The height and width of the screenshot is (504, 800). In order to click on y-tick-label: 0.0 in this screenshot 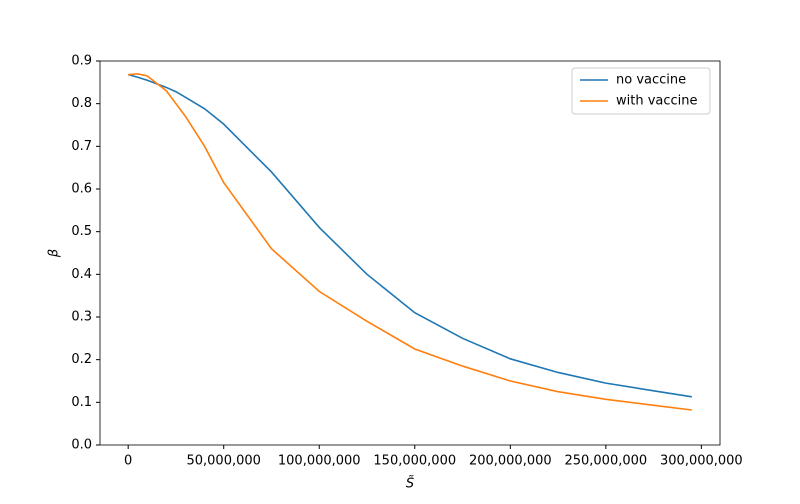, I will do `click(81, 445)`.